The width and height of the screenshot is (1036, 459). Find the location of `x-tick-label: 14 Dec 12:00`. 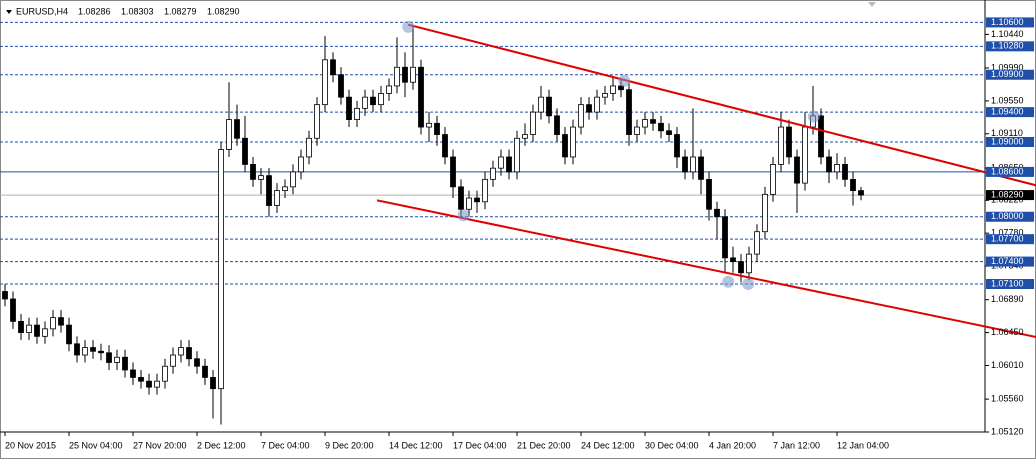

x-tick-label: 14 Dec 12:00 is located at coordinates (416, 445).